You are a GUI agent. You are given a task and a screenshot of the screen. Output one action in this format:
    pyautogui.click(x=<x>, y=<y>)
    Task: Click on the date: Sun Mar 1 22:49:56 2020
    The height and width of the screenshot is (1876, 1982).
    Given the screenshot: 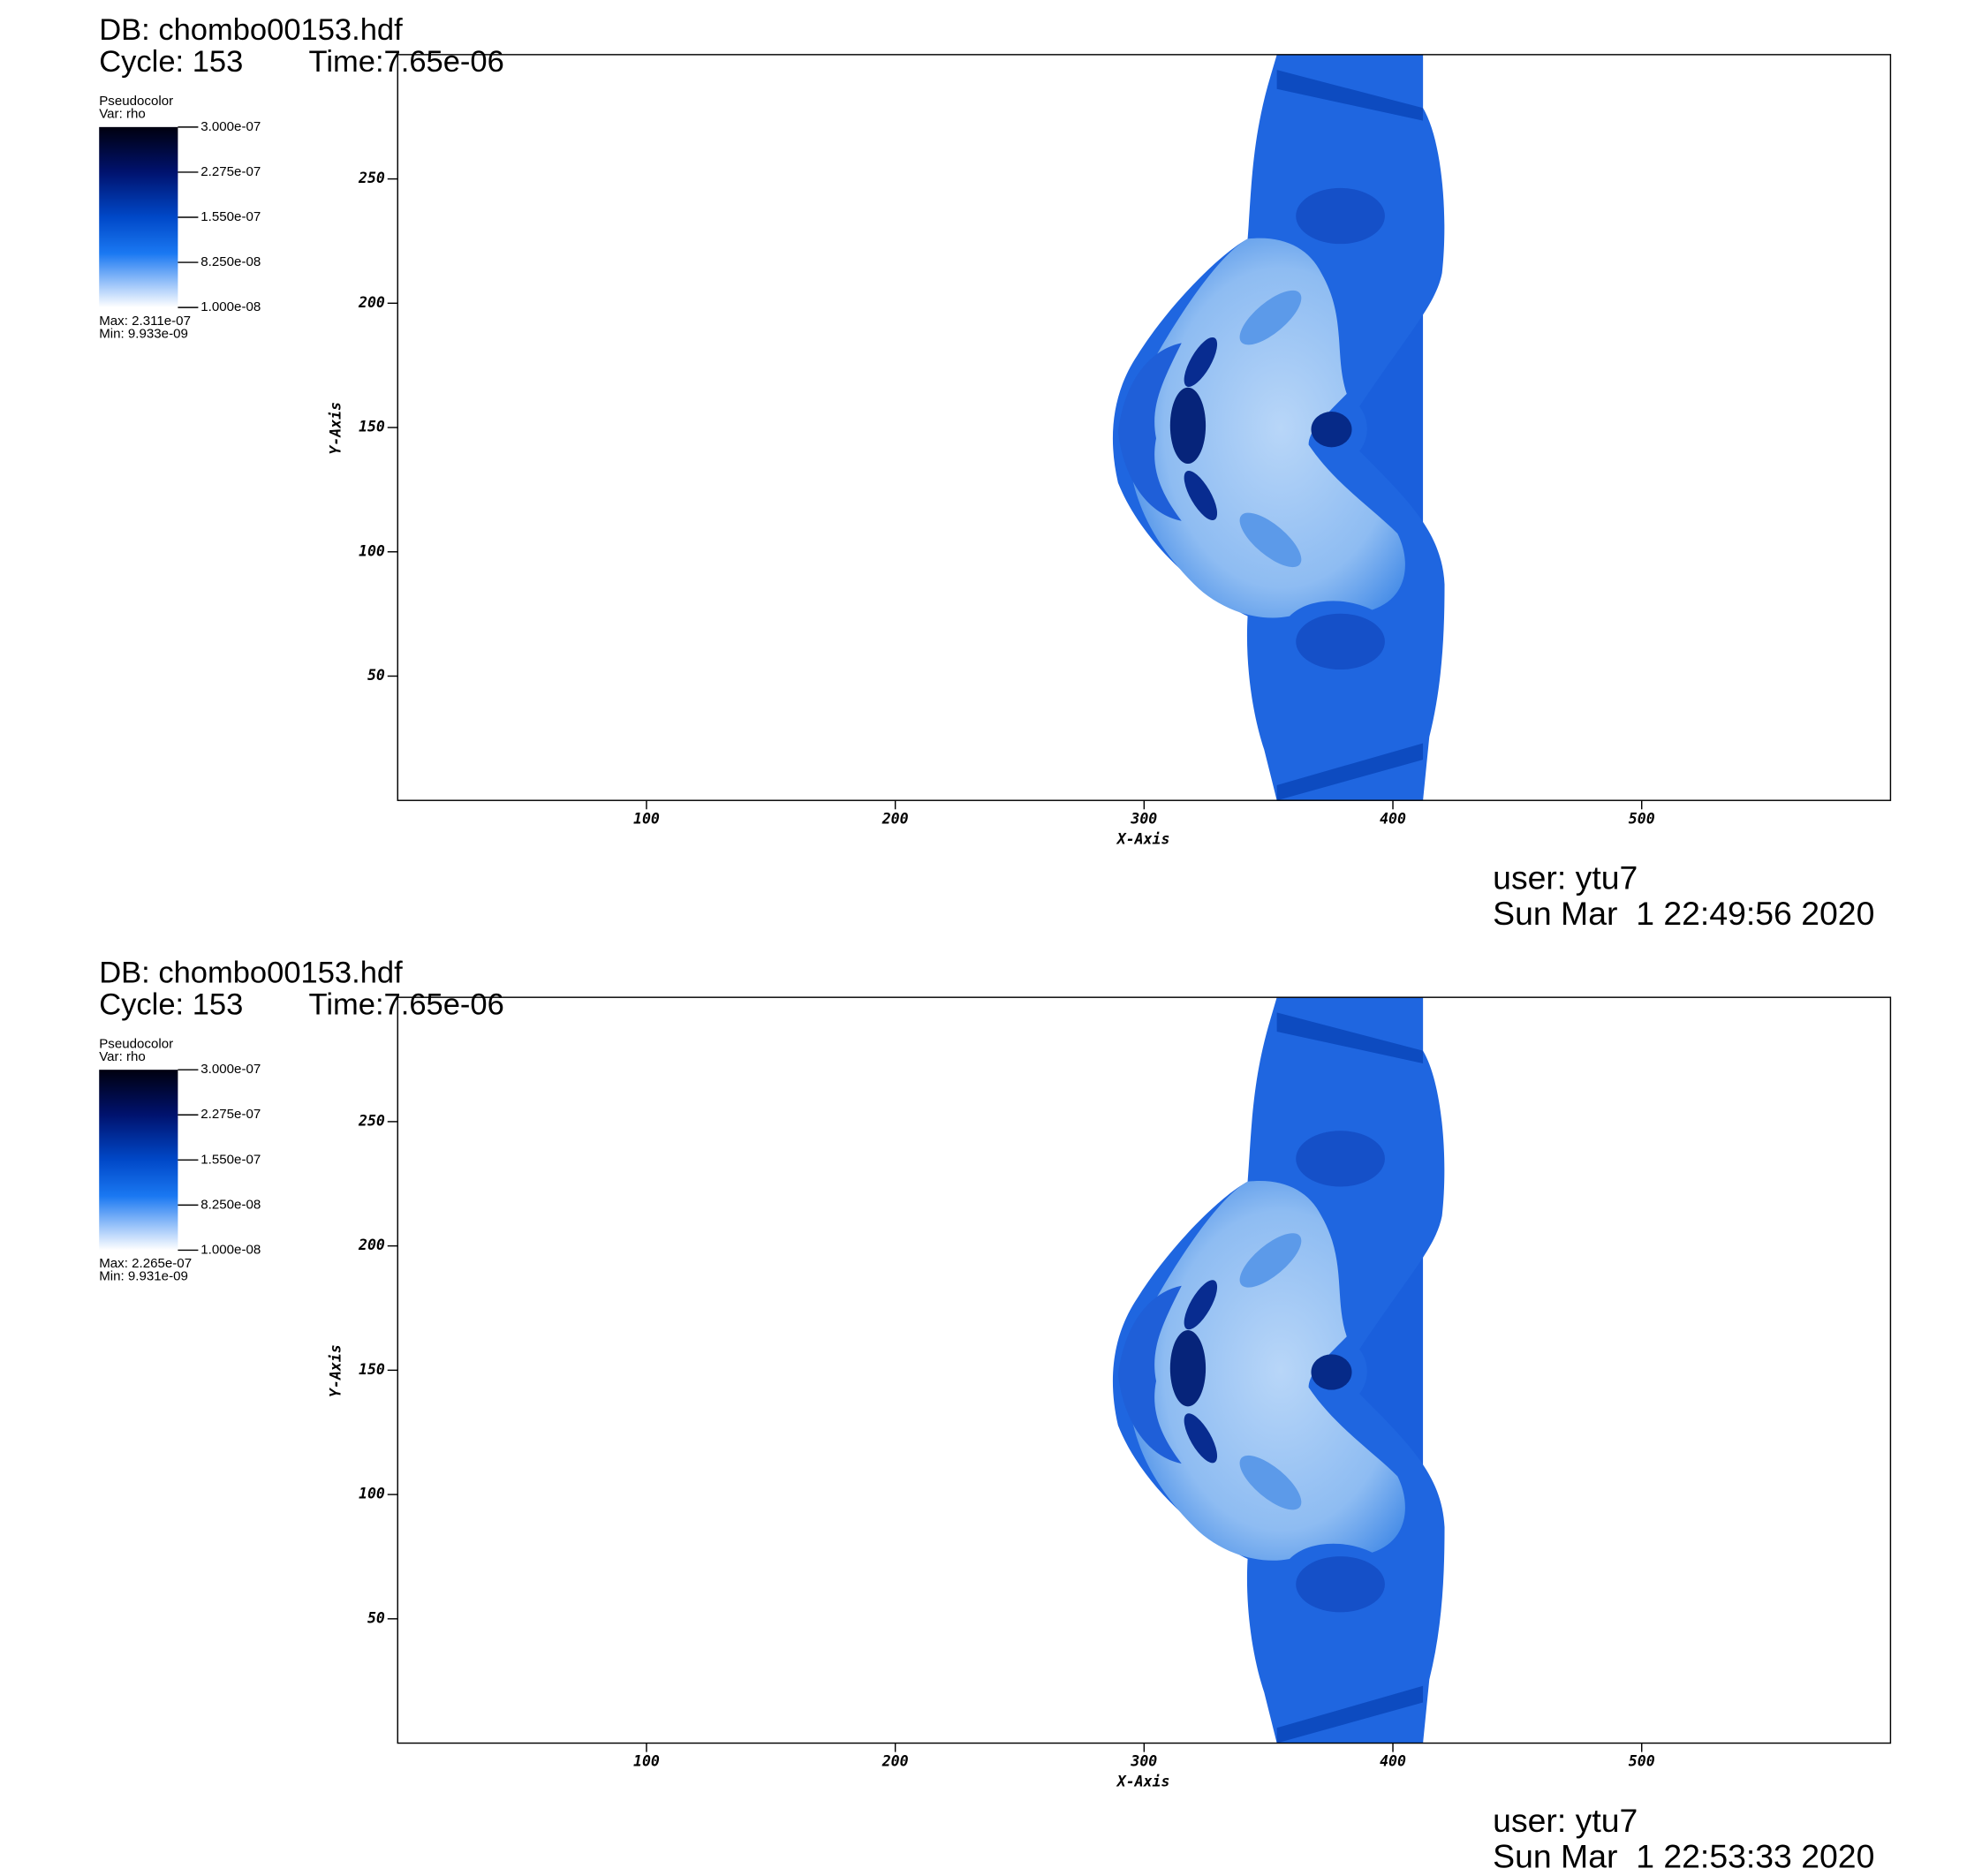 What is the action you would take?
    pyautogui.click(x=1684, y=913)
    